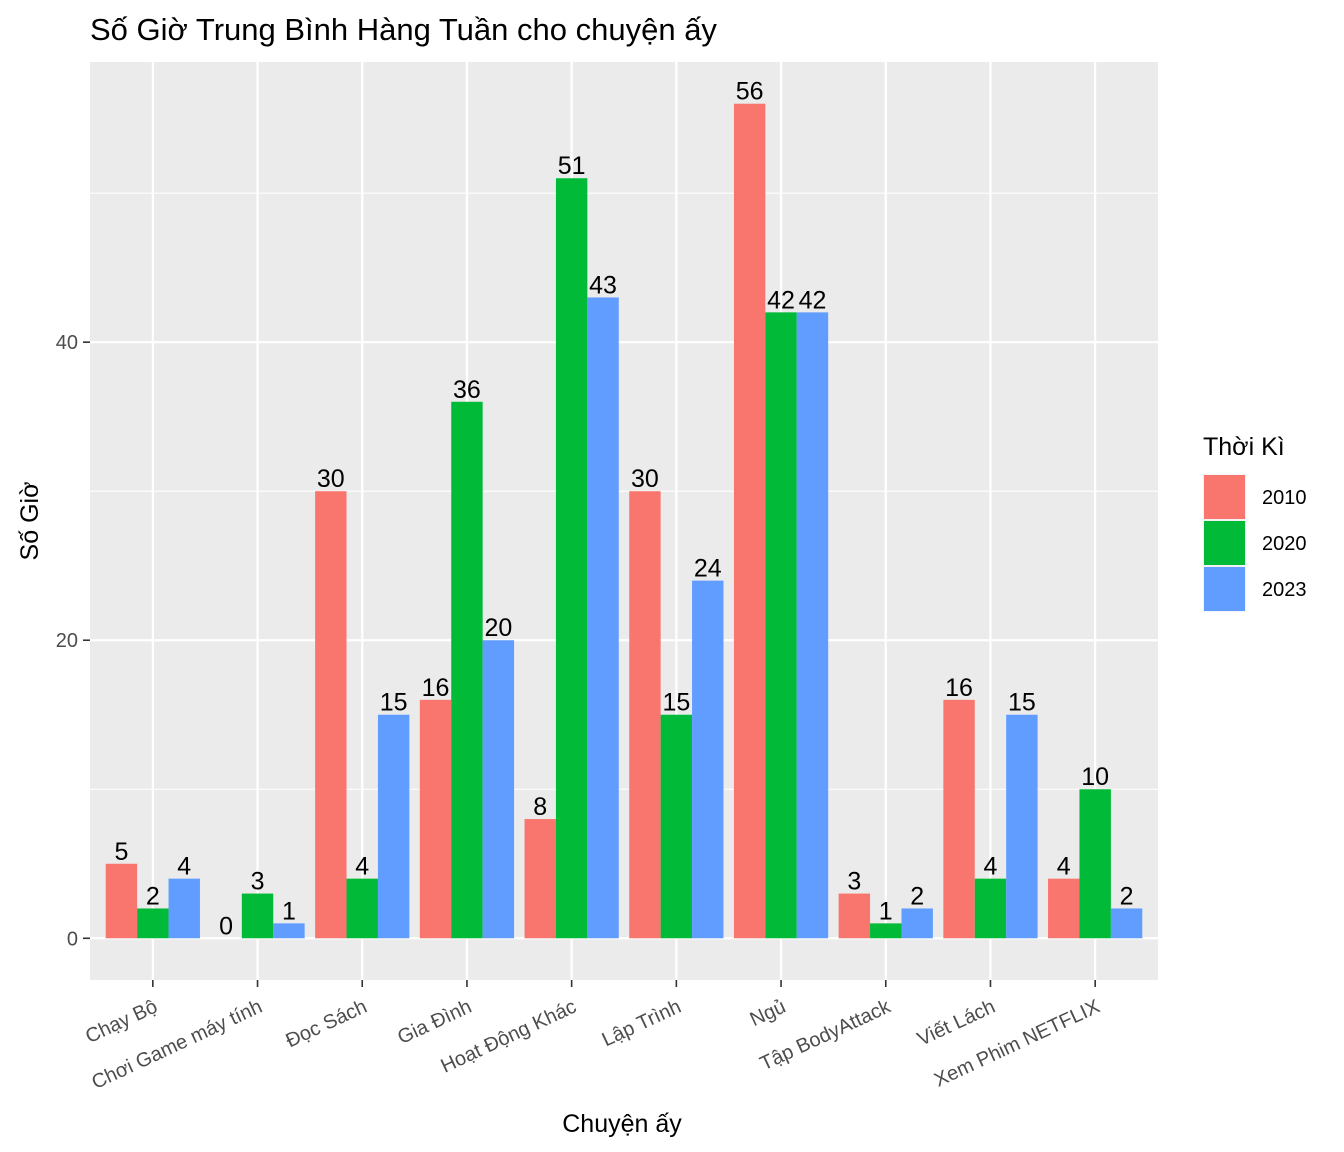 Image resolution: width=1344 pixels, height=1152 pixels. What do you see at coordinates (708, 569) in the screenshot?
I see `bar-value-label: 24` at bounding box center [708, 569].